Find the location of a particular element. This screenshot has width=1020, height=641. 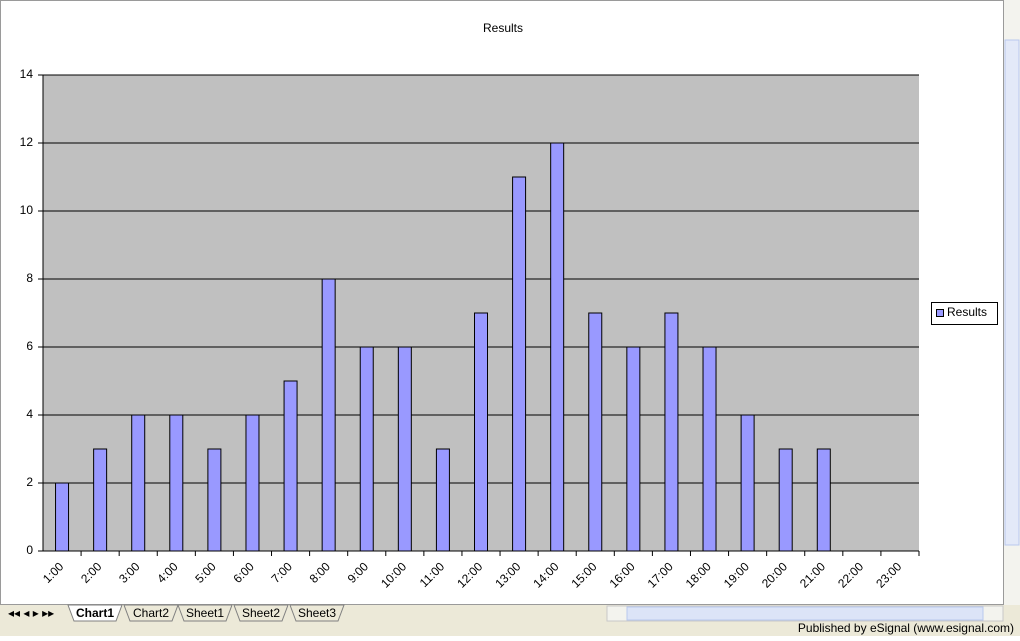

legend-swatch is located at coordinates (940, 313).